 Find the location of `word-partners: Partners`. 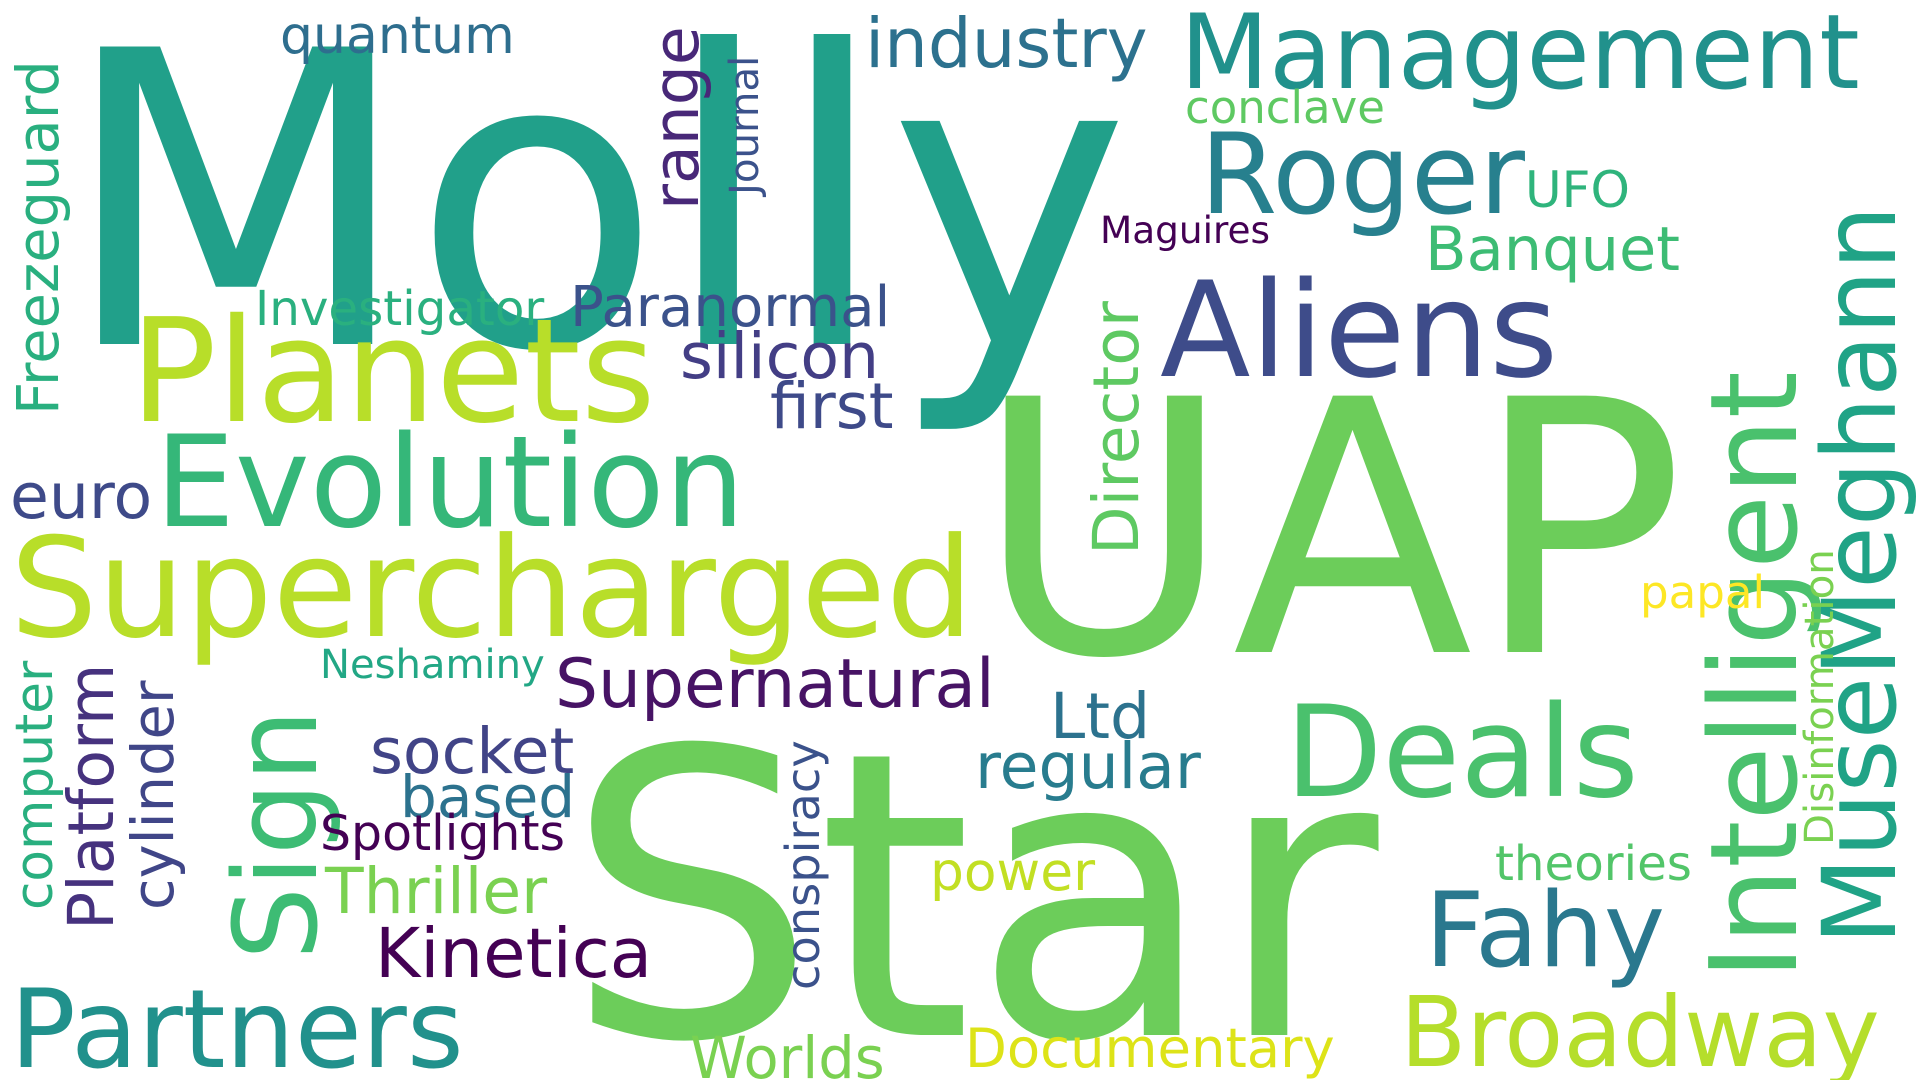

word-partners: Partners is located at coordinates (237, 1023).